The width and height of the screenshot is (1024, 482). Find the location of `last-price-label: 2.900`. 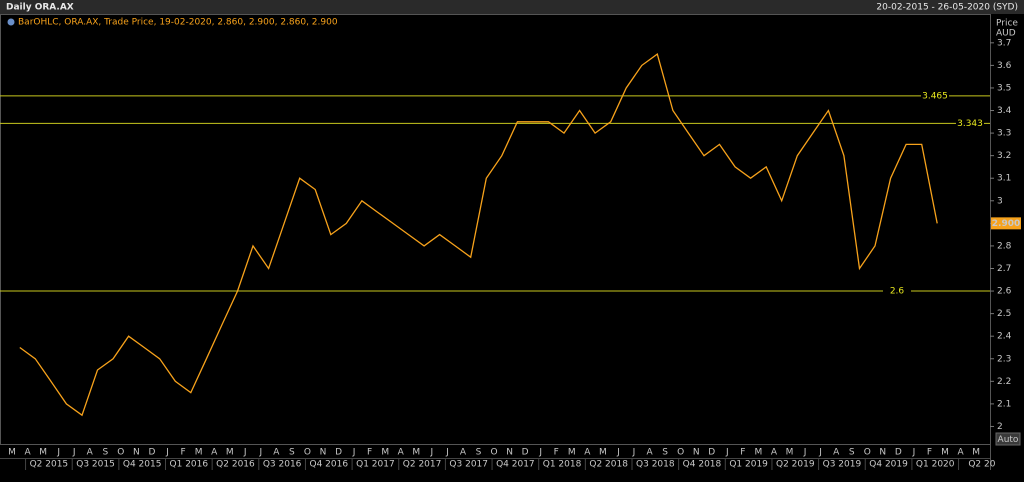

last-price-label: 2.900 is located at coordinates (1006, 224).